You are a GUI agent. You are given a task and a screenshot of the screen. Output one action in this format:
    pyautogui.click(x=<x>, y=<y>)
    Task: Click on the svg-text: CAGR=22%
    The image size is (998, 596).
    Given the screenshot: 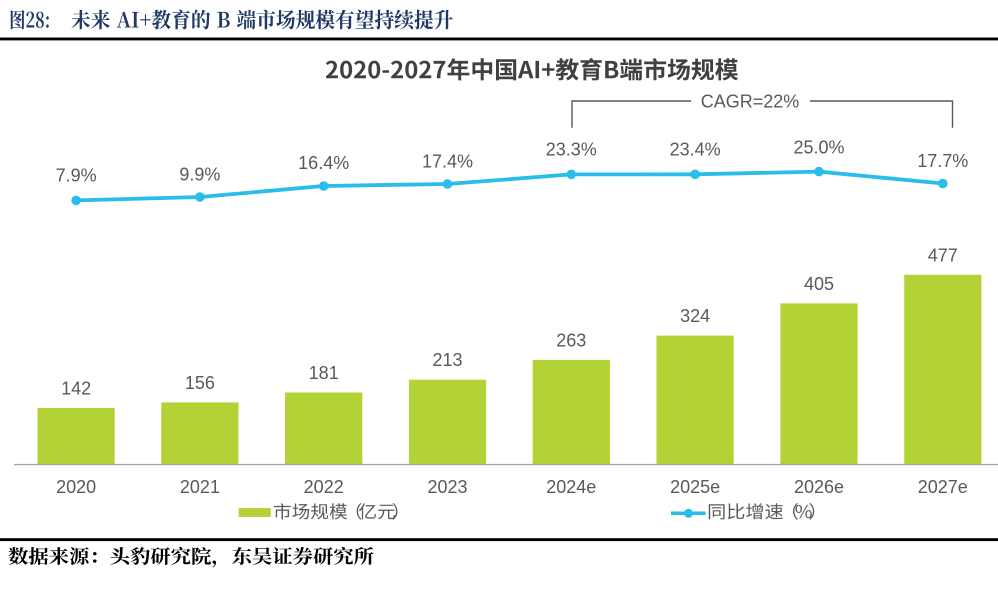 What is the action you would take?
    pyautogui.click(x=750, y=102)
    